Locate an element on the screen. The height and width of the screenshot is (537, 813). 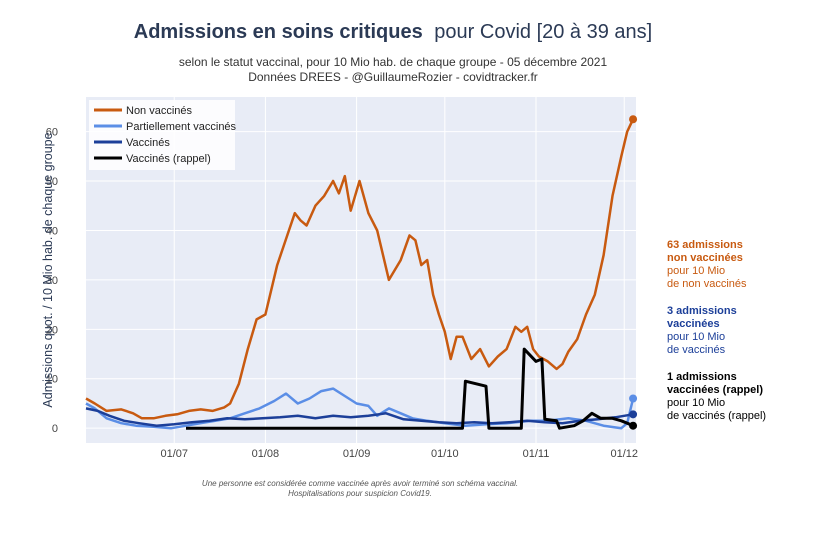
y-tick-label: 30 is located at coordinates (52, 281).